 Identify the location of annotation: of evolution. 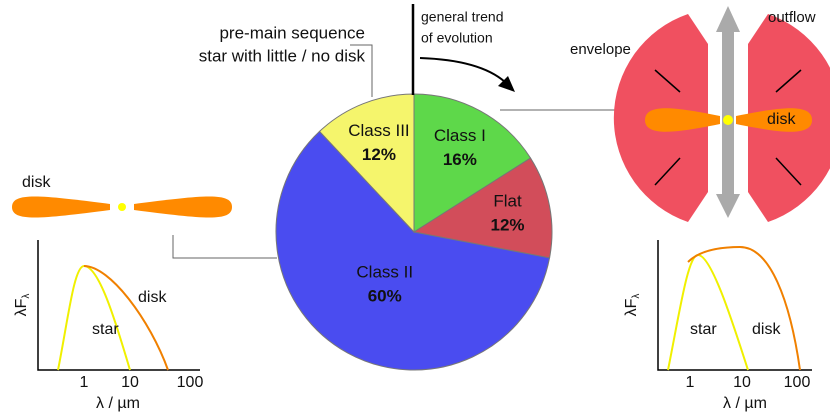
(457, 38).